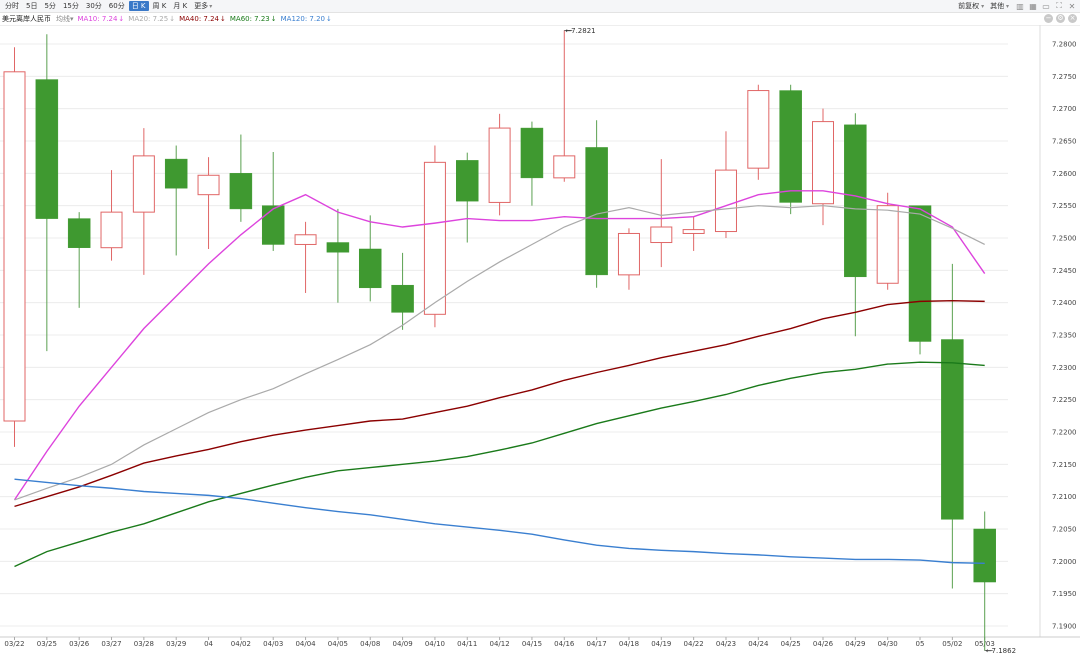 The image size is (1080, 664). Describe the element at coordinates (26, 19) in the screenshot. I see `symbol-name: 美元离岸人民币` at that location.